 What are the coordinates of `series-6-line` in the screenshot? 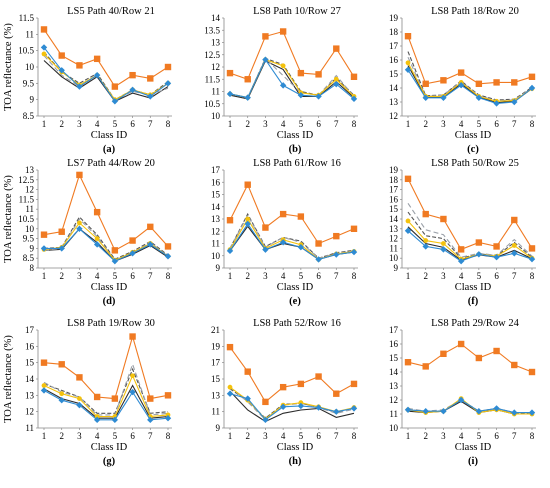 It's located at (292, 406).